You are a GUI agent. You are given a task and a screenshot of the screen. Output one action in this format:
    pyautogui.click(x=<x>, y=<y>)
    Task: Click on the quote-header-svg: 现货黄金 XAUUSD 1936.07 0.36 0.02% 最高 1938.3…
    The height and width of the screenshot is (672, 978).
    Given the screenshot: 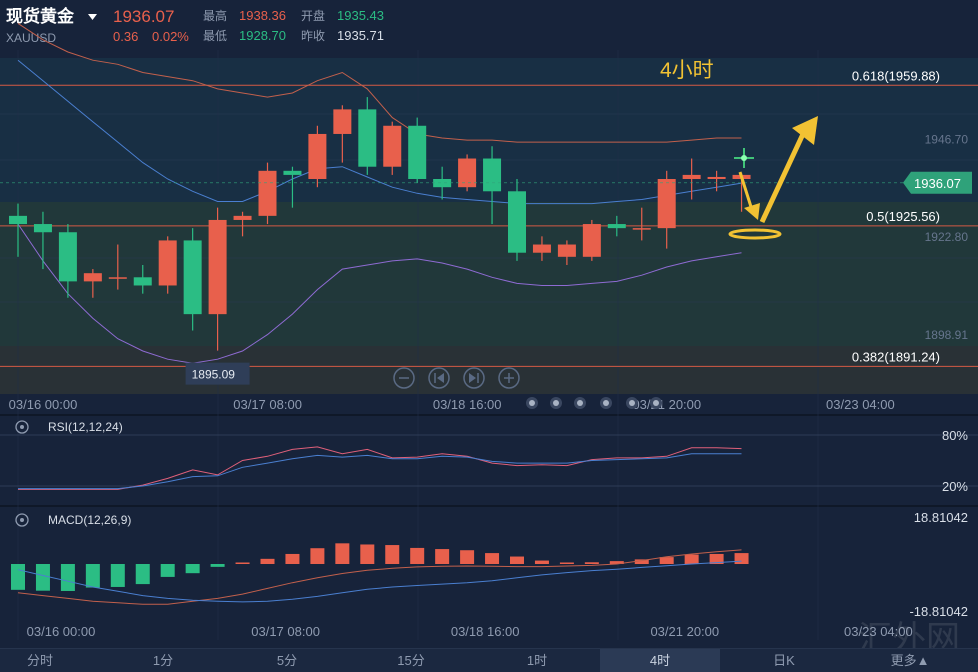 What is the action you would take?
    pyautogui.click(x=195, y=25)
    